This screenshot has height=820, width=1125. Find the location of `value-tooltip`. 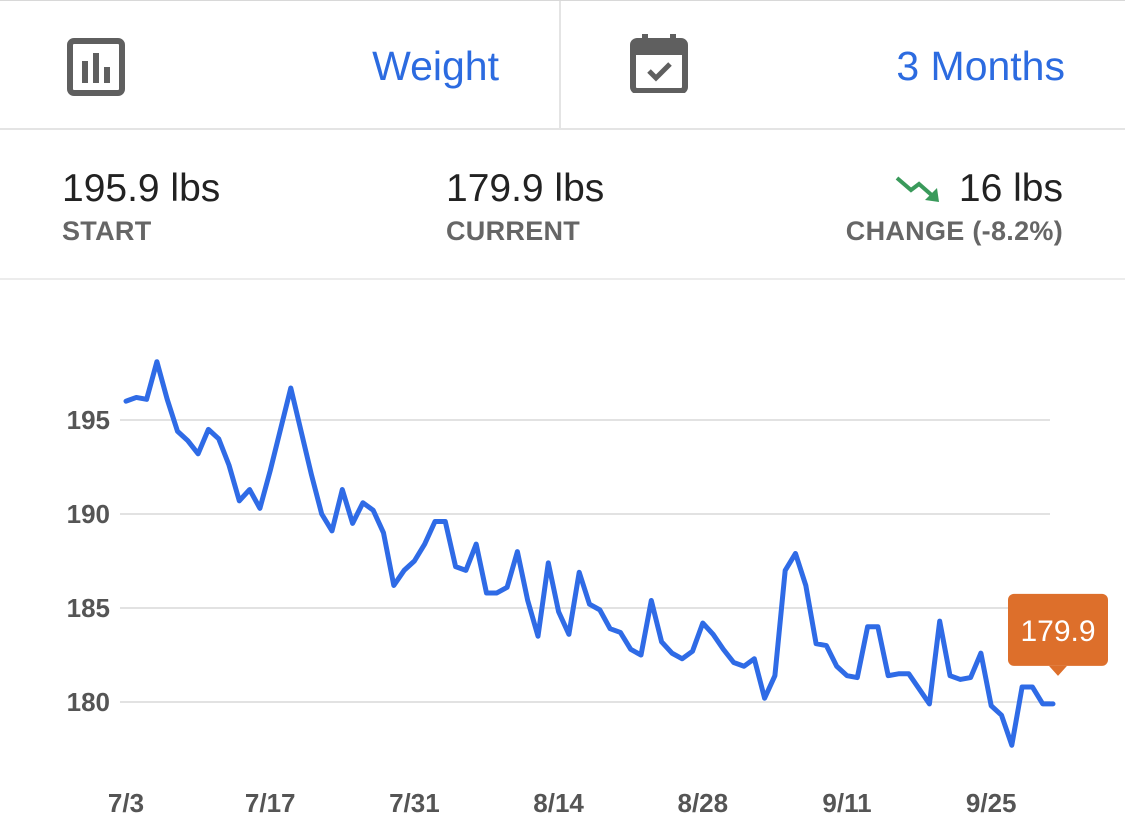

value-tooltip is located at coordinates (1058, 629).